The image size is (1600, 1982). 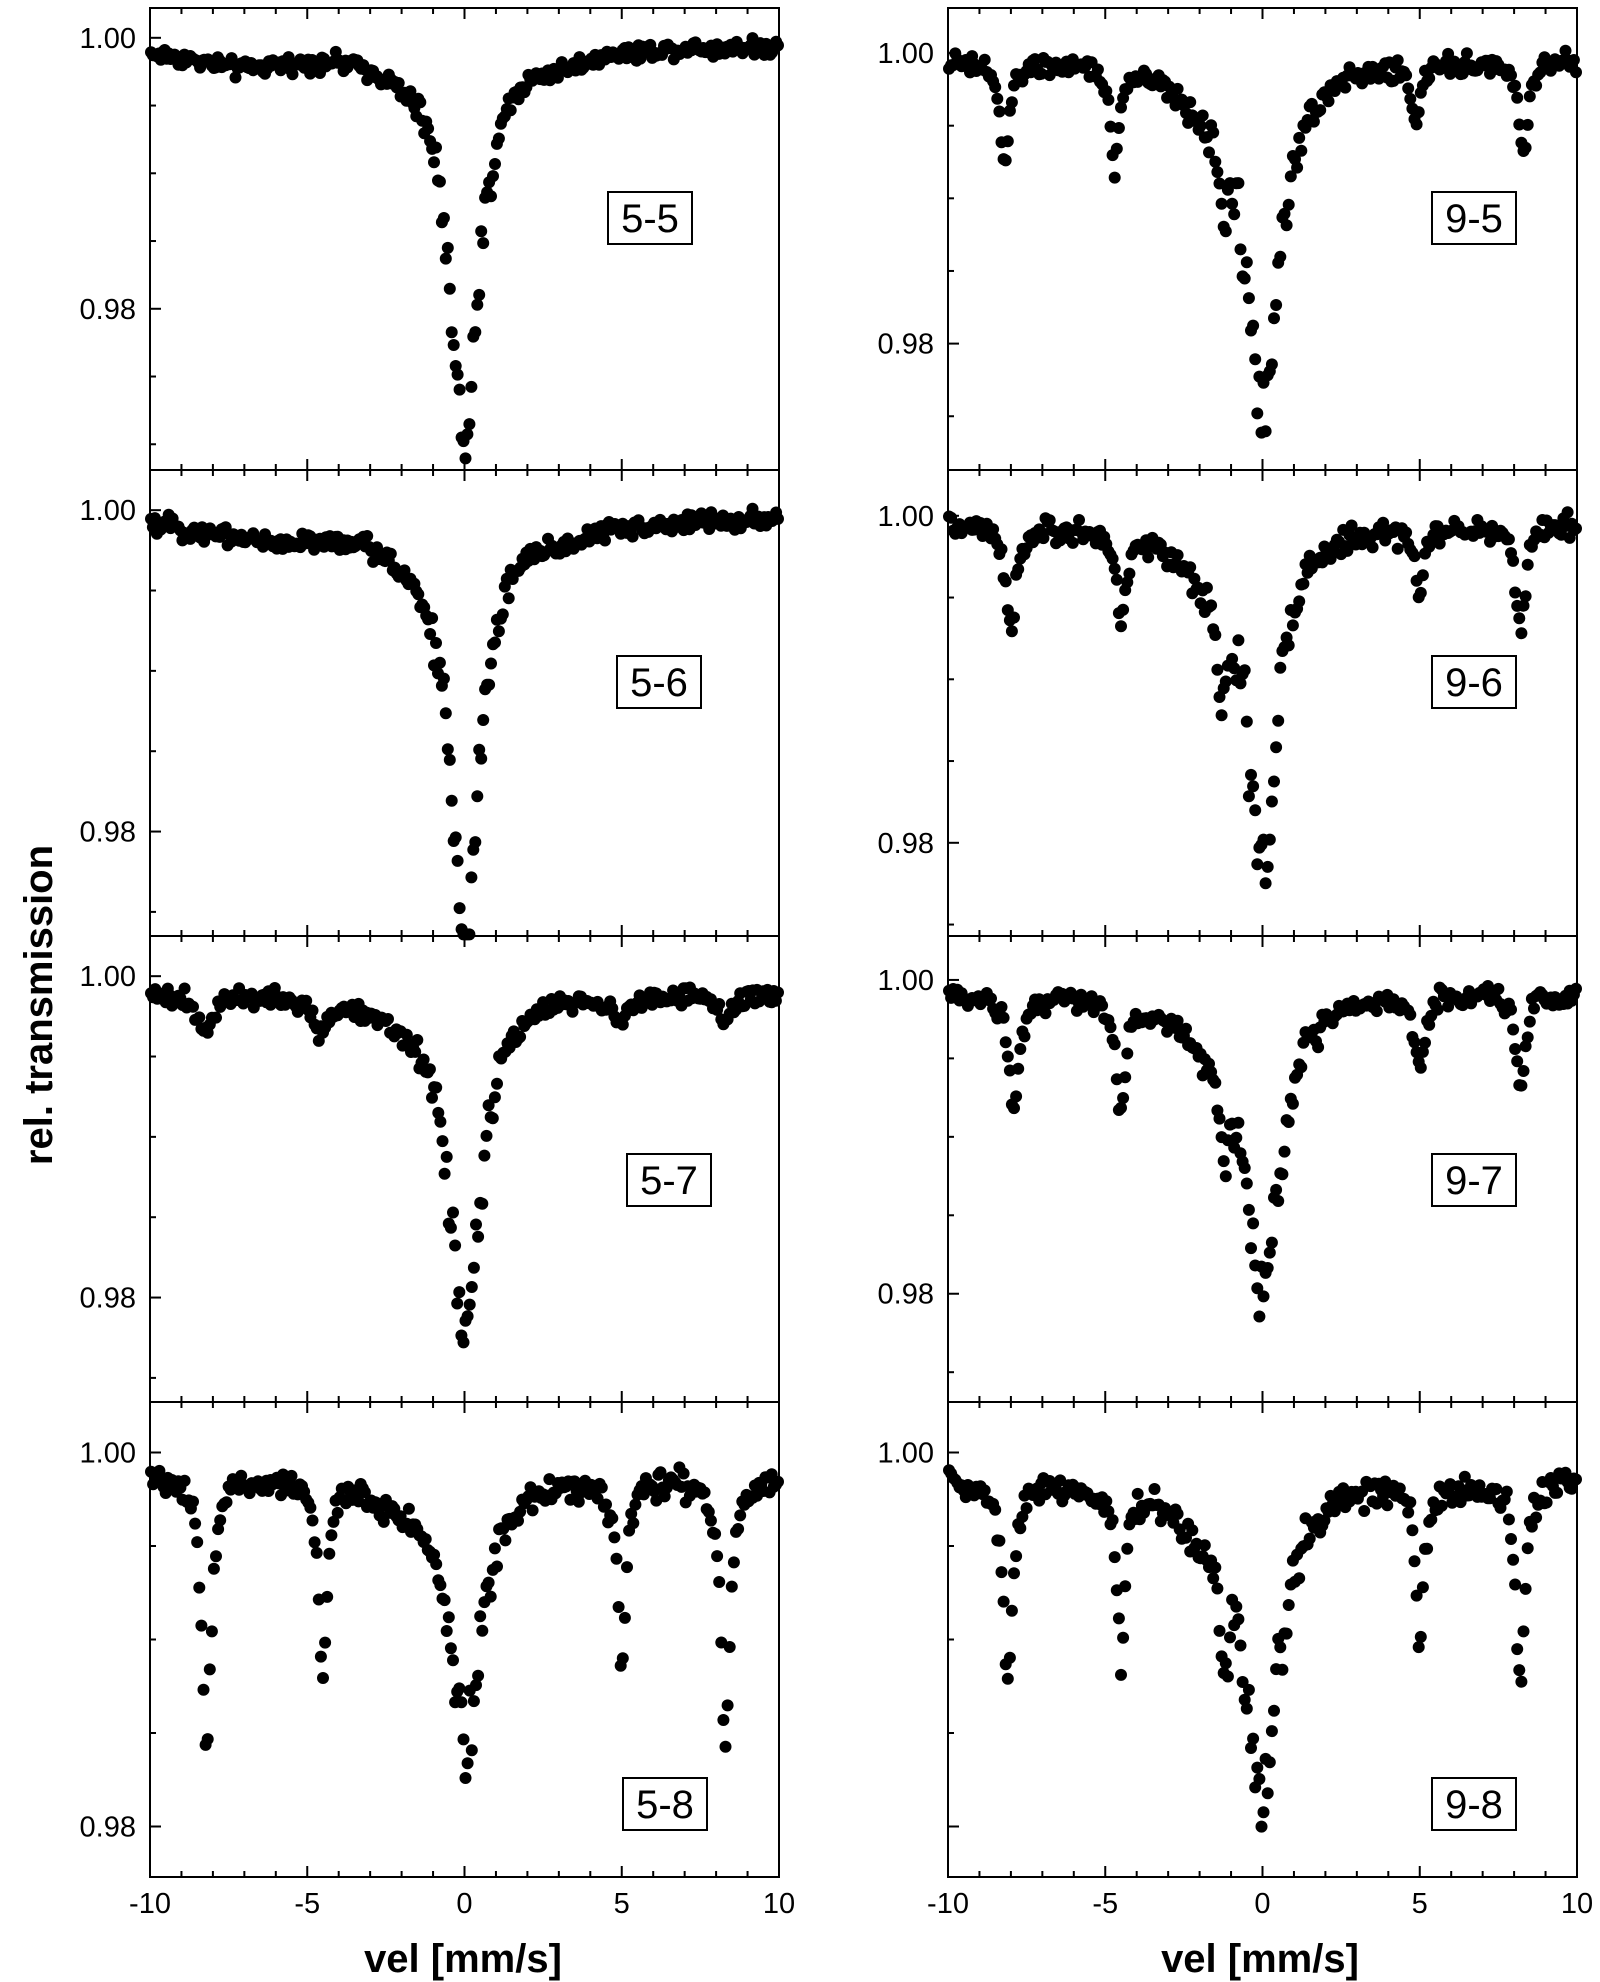 What do you see at coordinates (1235, 1660) in the screenshot?
I see `panel-9-8: 1.00 -10 -5 0 5 10 9-8` at bounding box center [1235, 1660].